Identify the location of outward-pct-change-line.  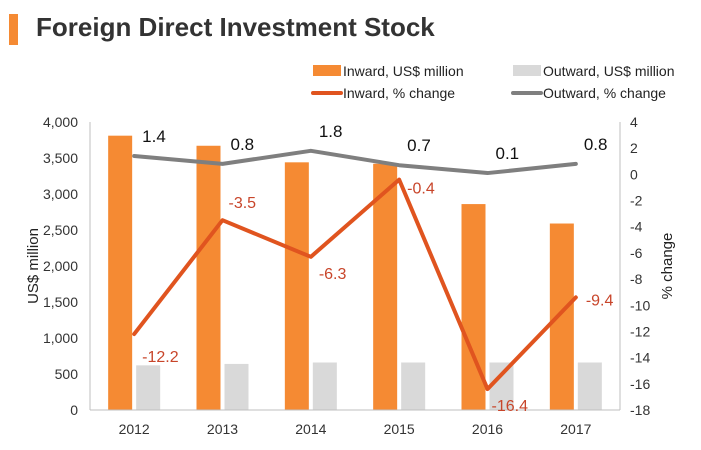
(355, 162).